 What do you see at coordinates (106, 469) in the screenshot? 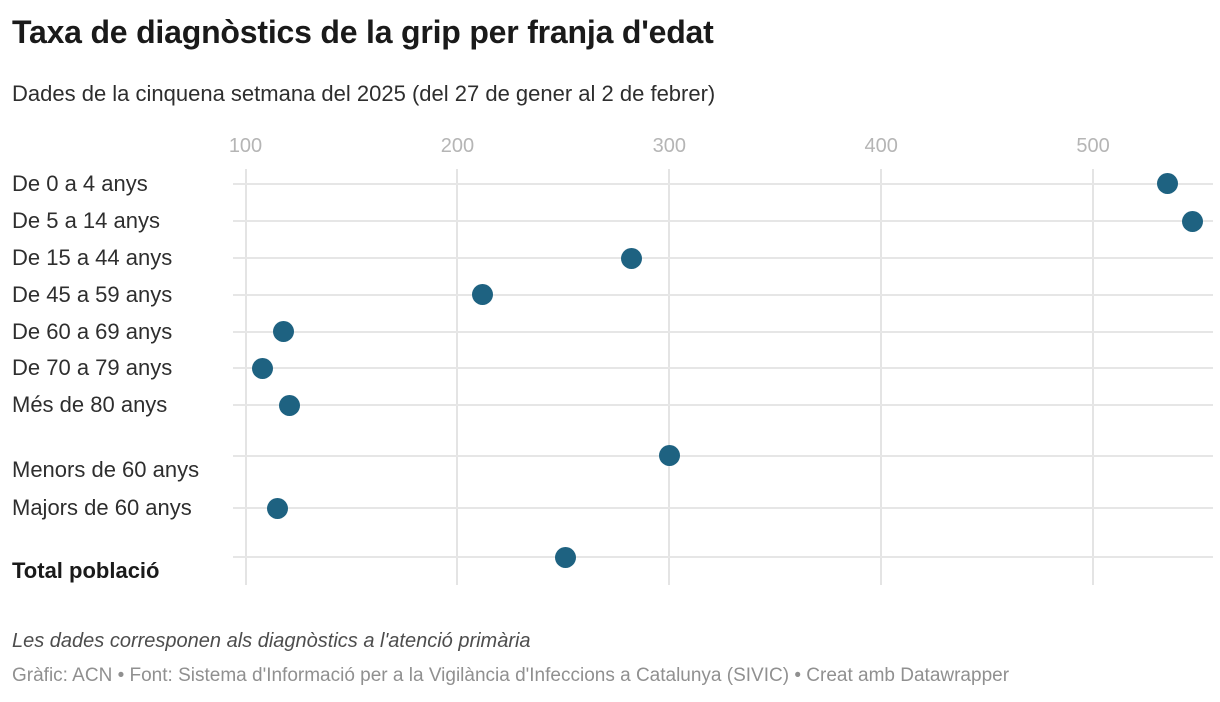
I see `row-label: Menors de 60 anys` at bounding box center [106, 469].